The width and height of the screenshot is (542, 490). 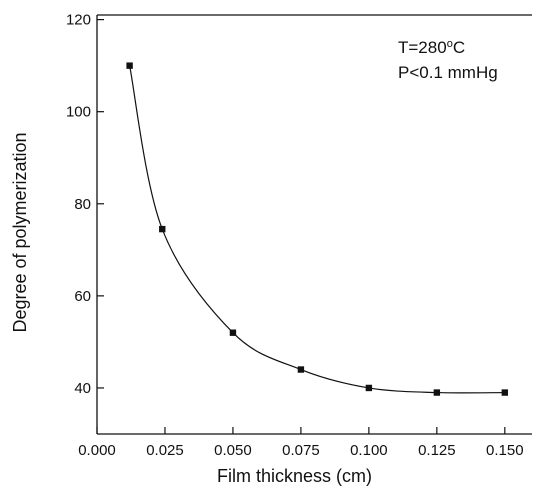 What do you see at coordinates (369, 450) in the screenshot?
I see `x-tick-label: 0.100` at bounding box center [369, 450].